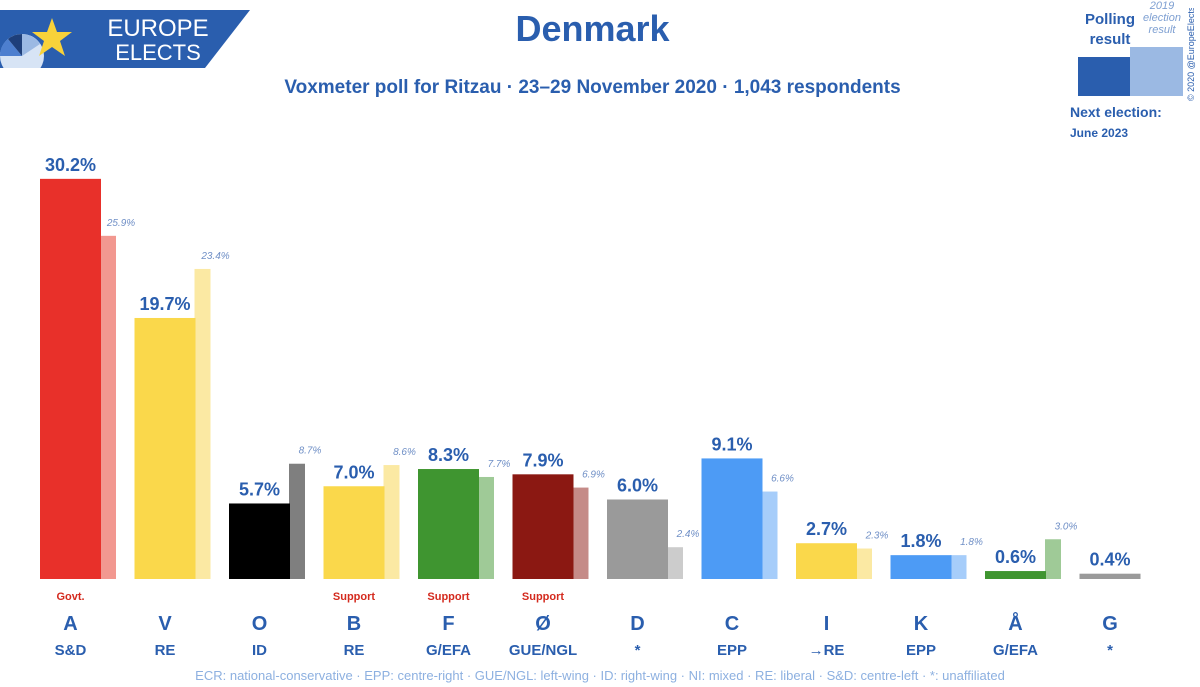  Describe the element at coordinates (543, 650) in the screenshot. I see `party-6-group: GUE/NGL` at that location.